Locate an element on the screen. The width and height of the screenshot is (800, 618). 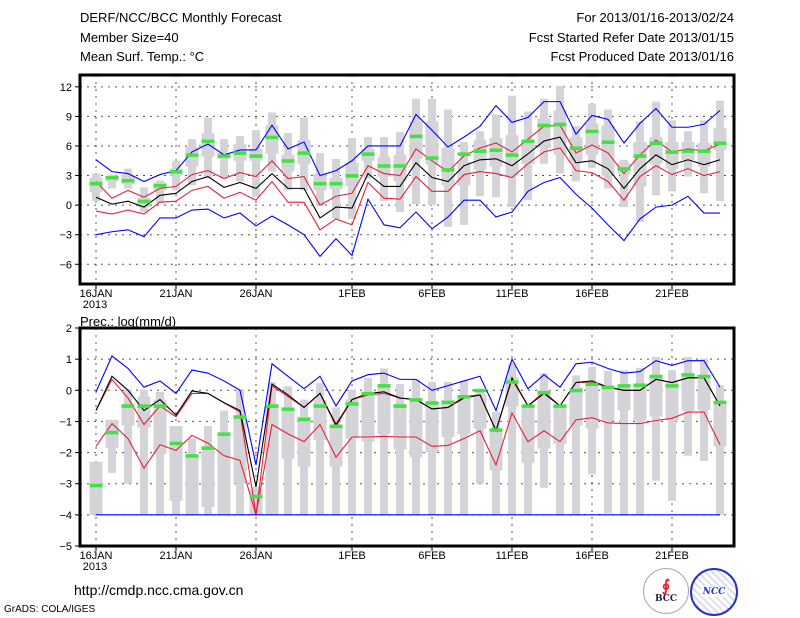
panel1-ytick-label: −6 is located at coordinates (65, 265).